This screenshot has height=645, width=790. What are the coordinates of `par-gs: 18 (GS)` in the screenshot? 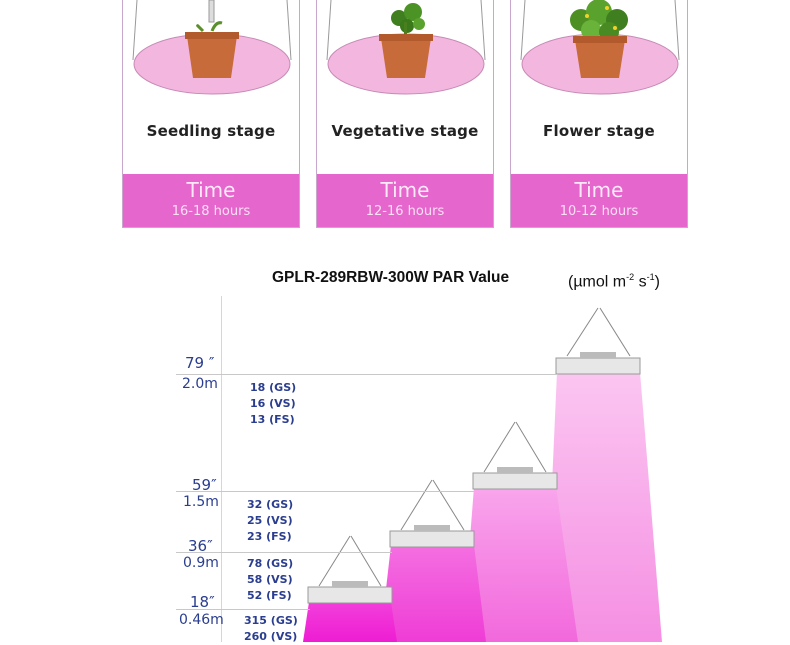 It's located at (273, 387).